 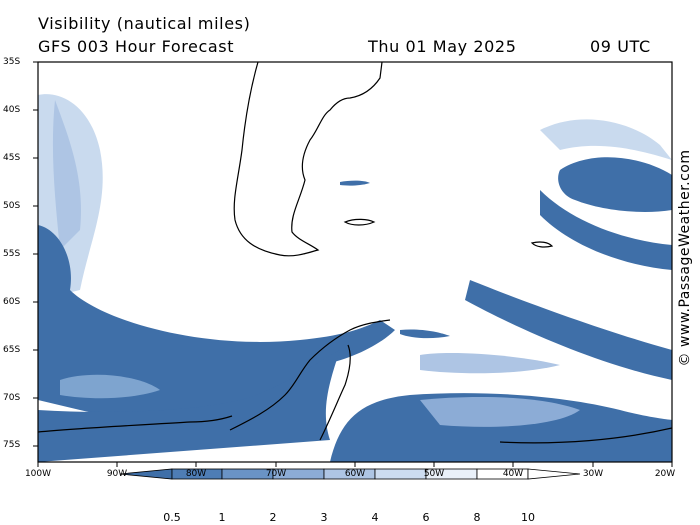 What do you see at coordinates (172, 517) in the screenshot?
I see `colorbar-tick-label: 0.5` at bounding box center [172, 517].